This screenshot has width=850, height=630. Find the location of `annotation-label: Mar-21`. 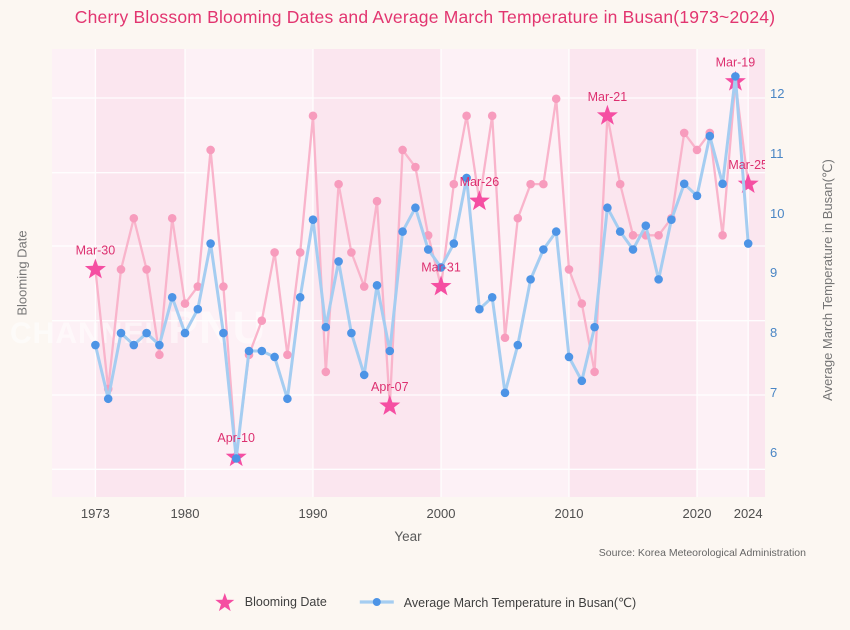

annotation-label: Mar-21 is located at coordinates (608, 97).